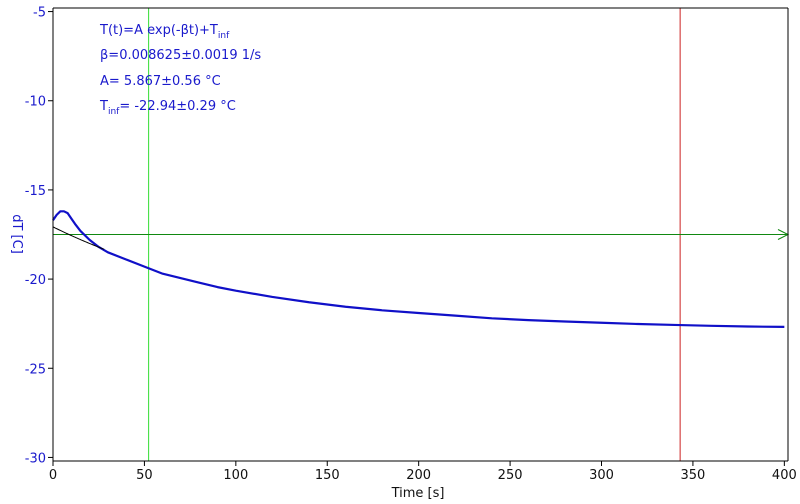  Describe the element at coordinates (224, 36) in the screenshot. I see `fit-formula-sub: inf` at that location.